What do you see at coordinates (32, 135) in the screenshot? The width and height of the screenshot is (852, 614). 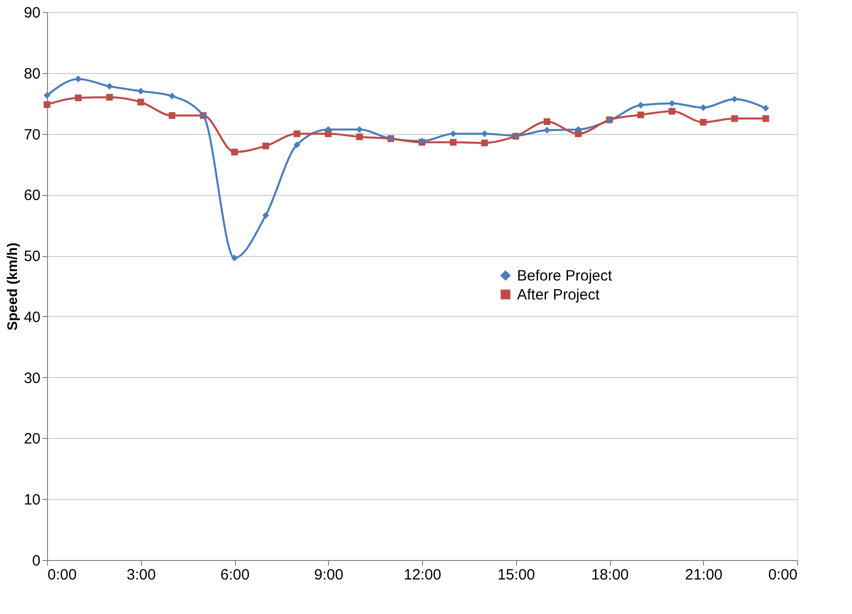 I see `y-tick-label: 70` at bounding box center [32, 135].